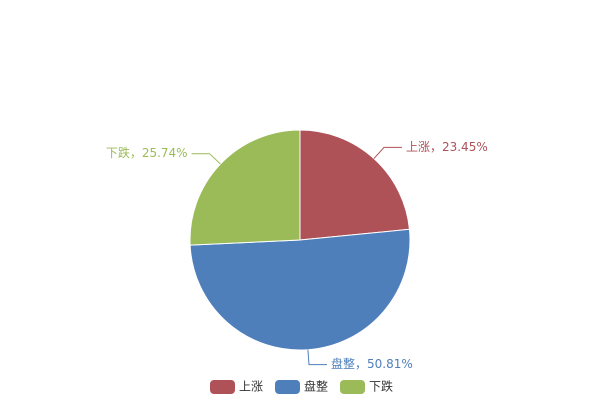 The image size is (600, 400). What do you see at coordinates (147, 152) in the screenshot?
I see `data-label: 下跌，25.74%` at bounding box center [147, 152].